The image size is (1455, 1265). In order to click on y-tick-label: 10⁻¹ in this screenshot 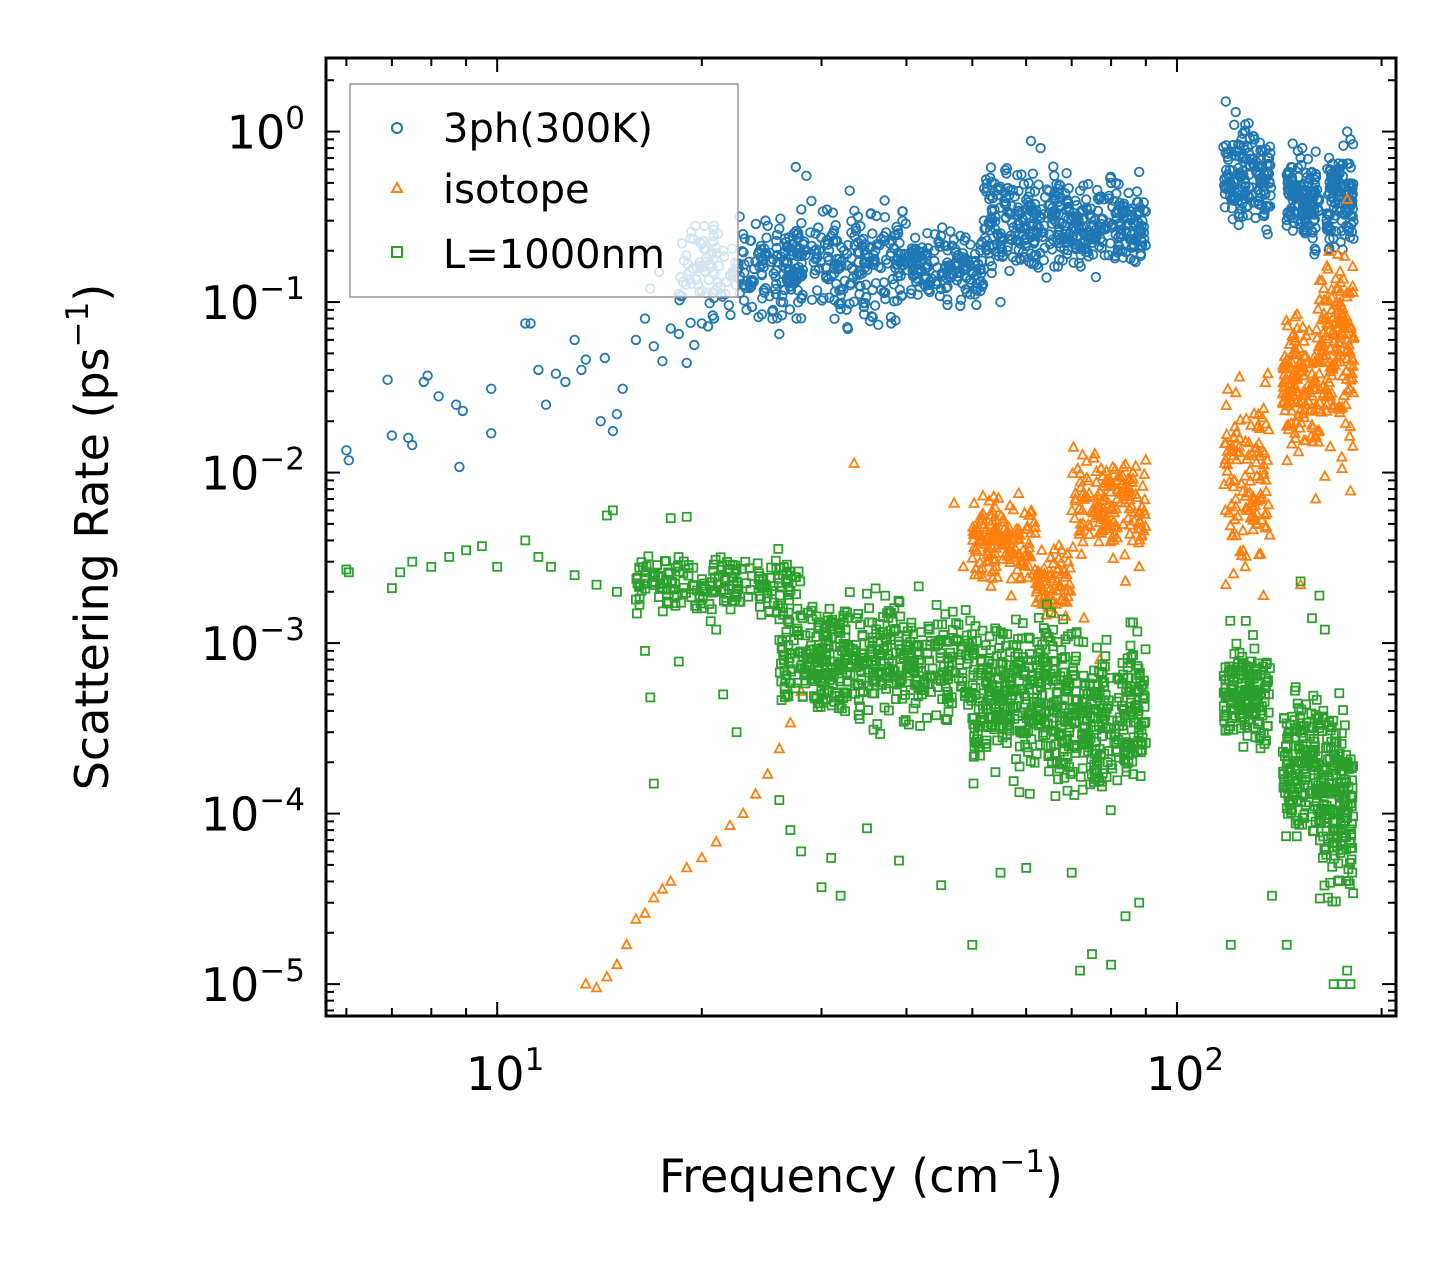, I will do `click(253, 300)`.